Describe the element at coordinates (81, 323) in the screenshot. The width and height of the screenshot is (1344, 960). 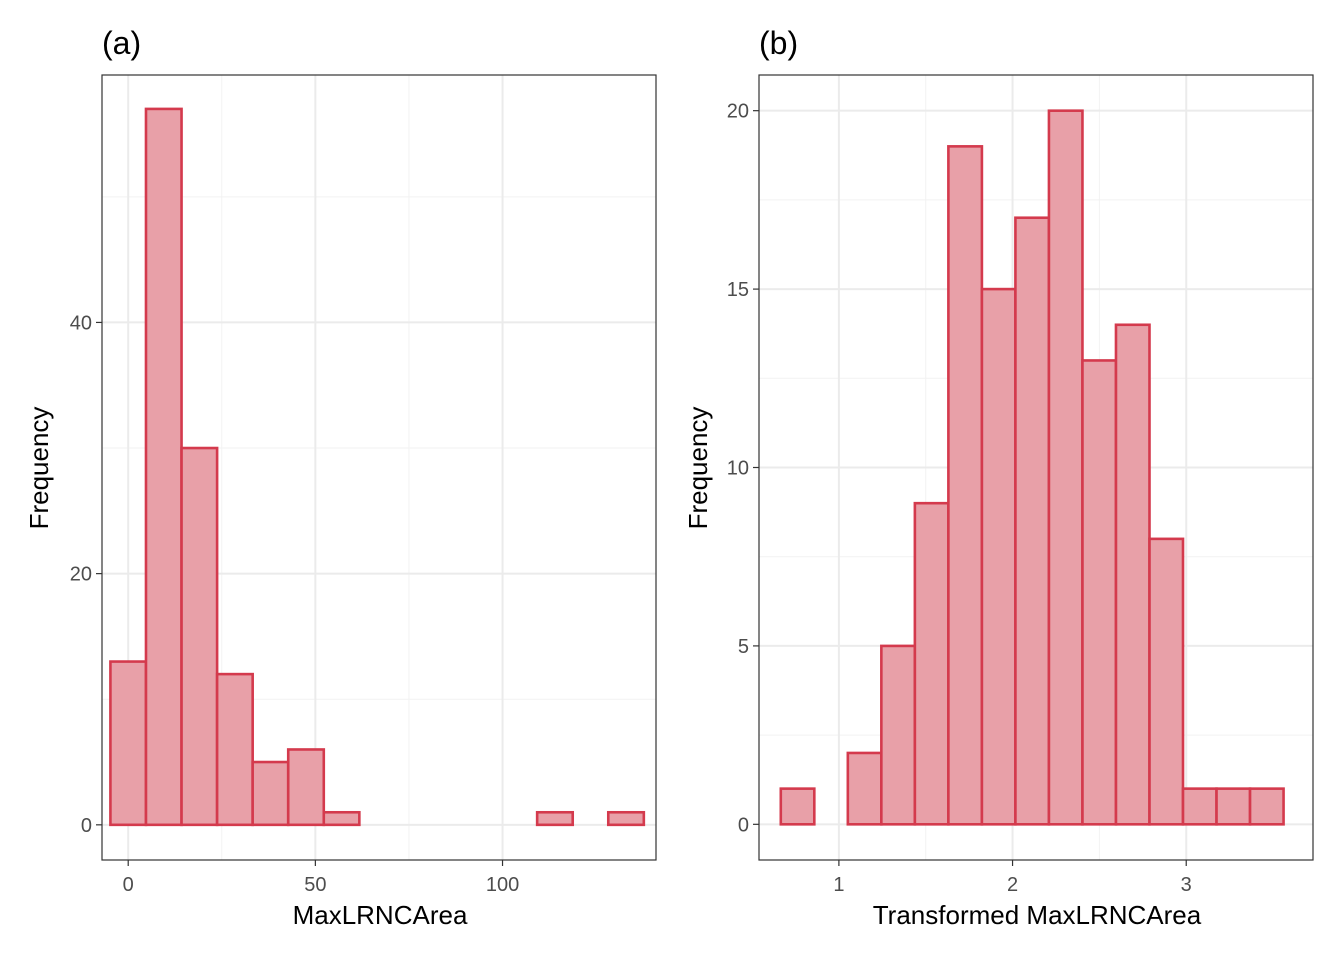
I see `panel-a-y-tick-label: 40` at that location.